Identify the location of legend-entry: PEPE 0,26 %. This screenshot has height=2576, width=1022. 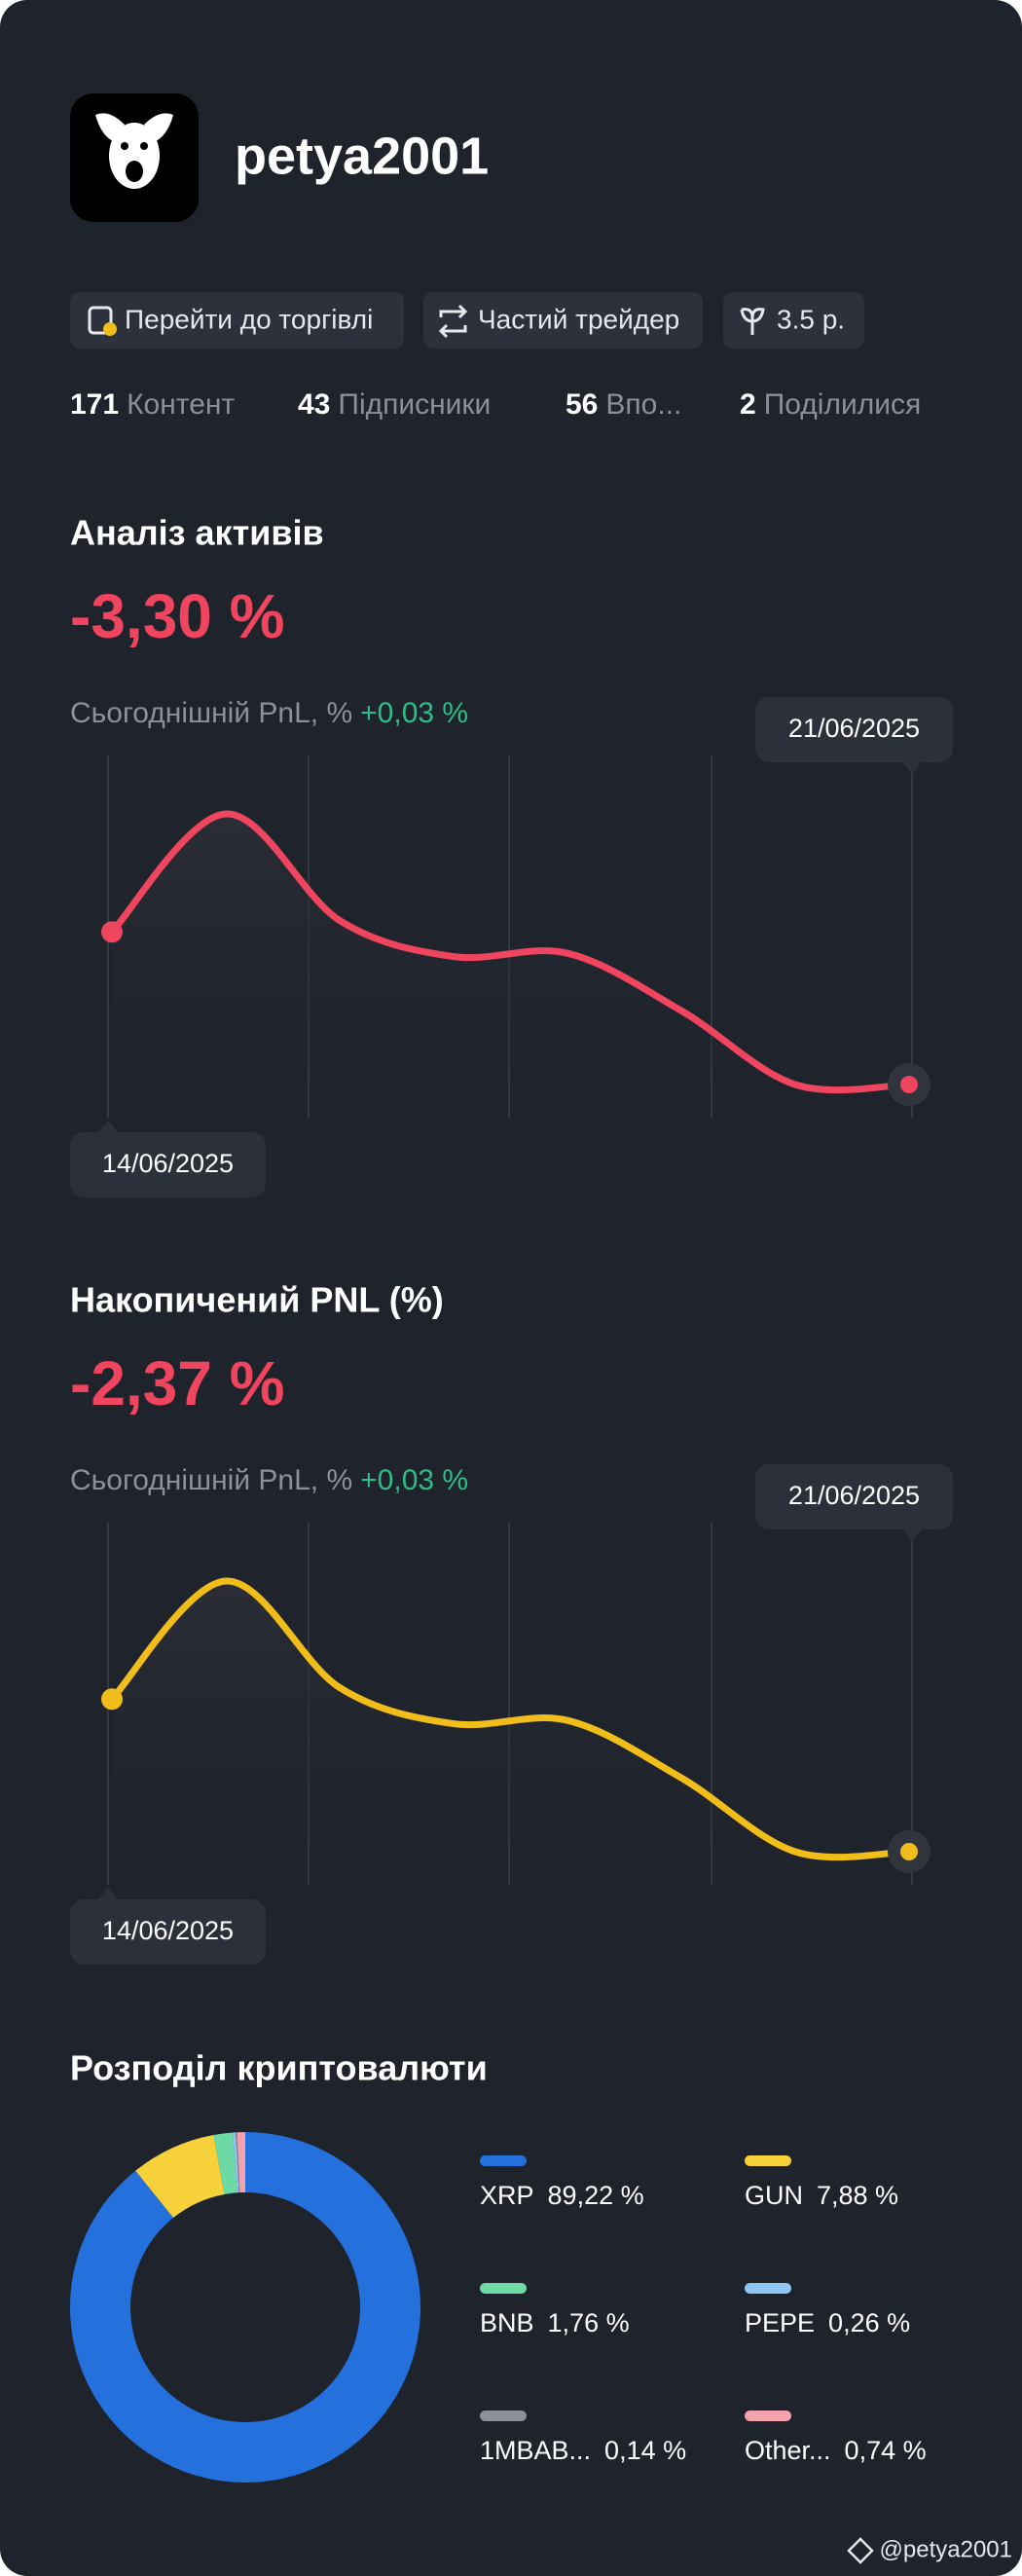
(828, 2322).